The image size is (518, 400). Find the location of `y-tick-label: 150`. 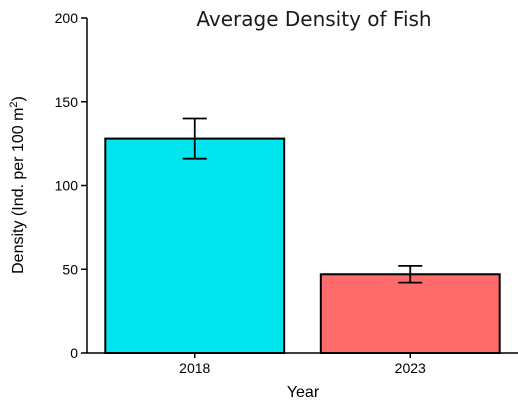

y-tick-label: 150 is located at coordinates (67, 102).